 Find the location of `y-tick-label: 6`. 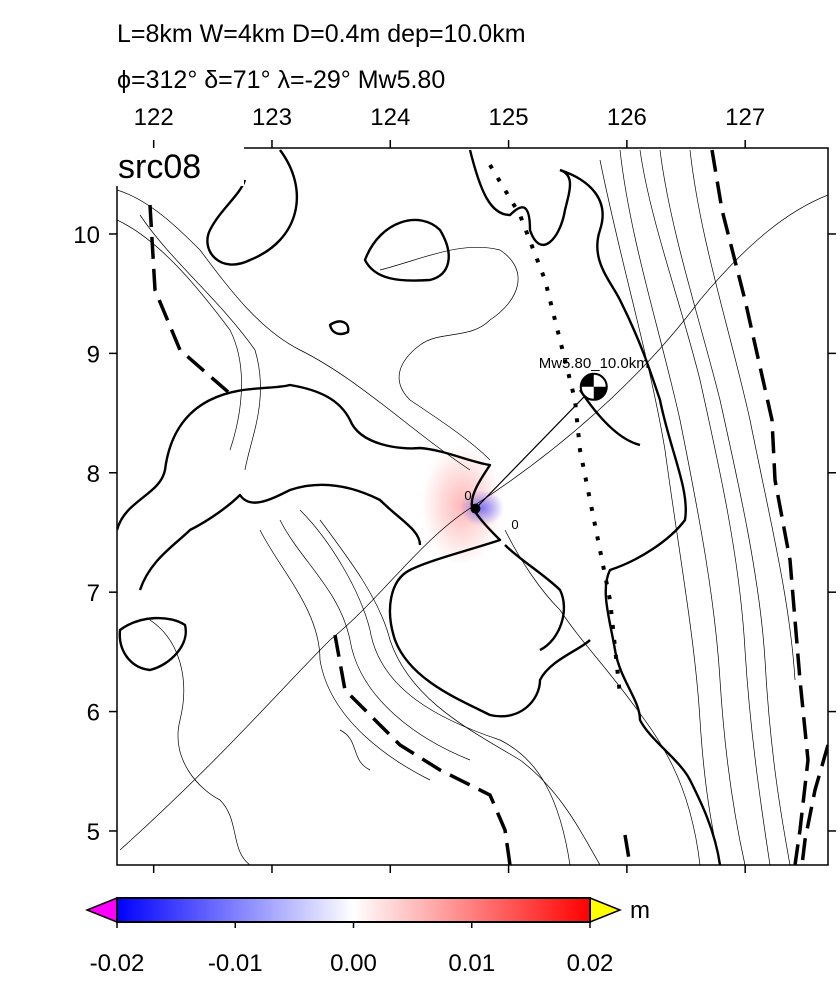

y-tick-label: 6 is located at coordinates (93, 713).